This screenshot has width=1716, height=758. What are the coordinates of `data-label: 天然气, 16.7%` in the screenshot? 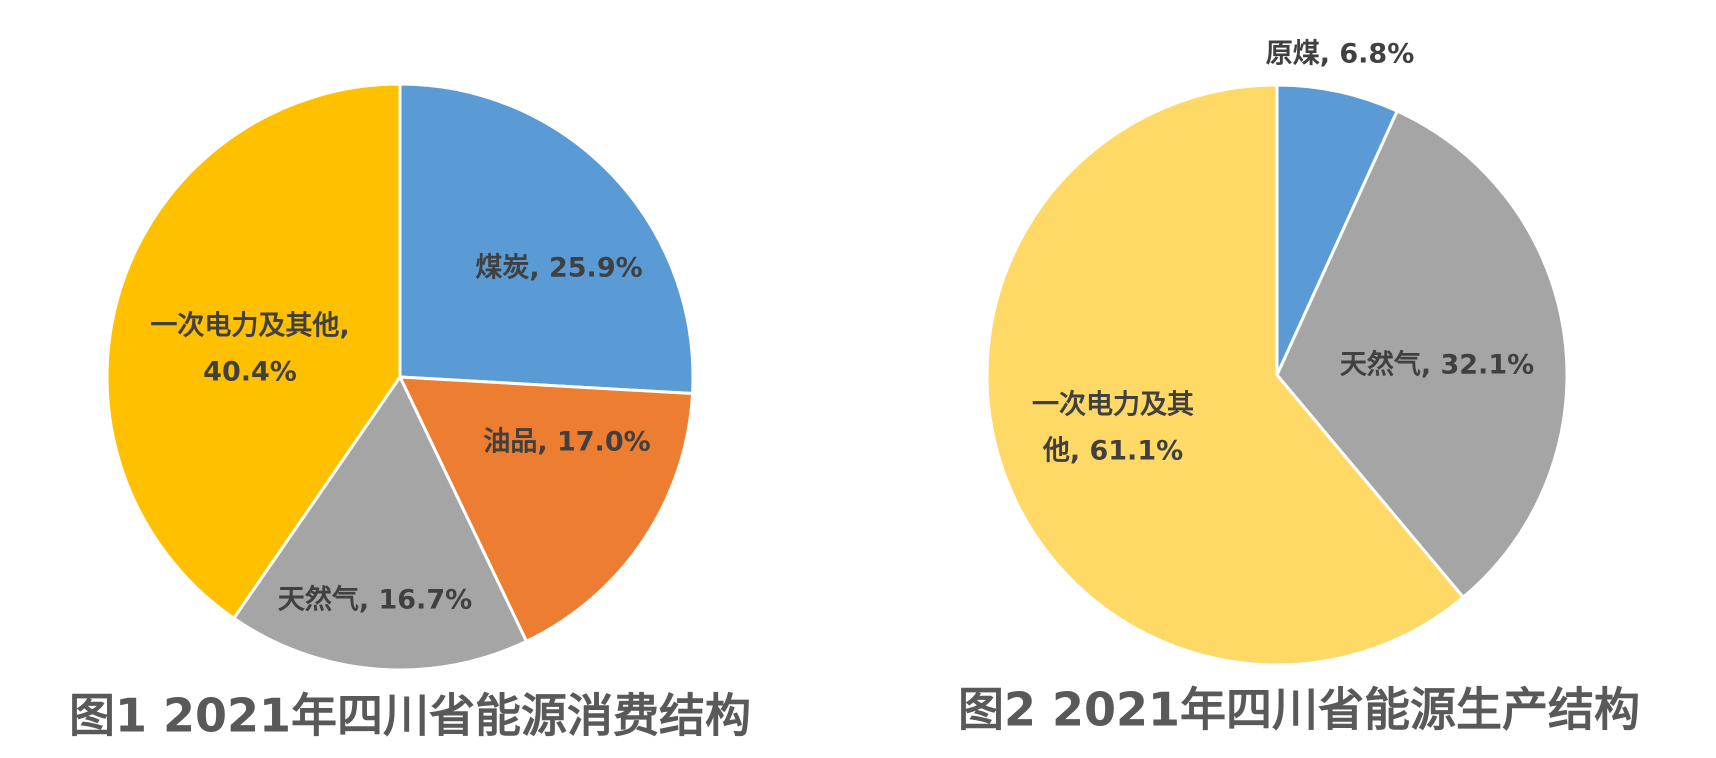 It's located at (375, 600).